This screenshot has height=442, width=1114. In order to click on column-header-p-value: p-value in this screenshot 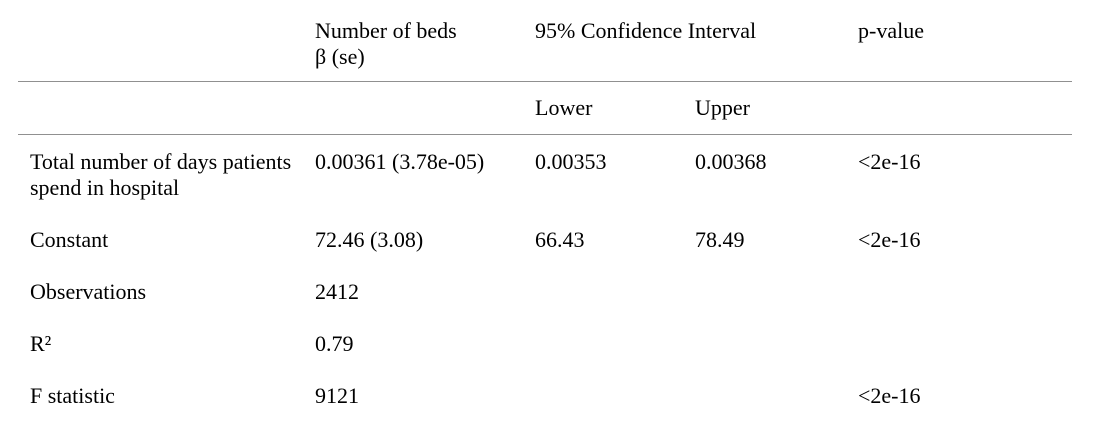, I will do `click(891, 30)`.